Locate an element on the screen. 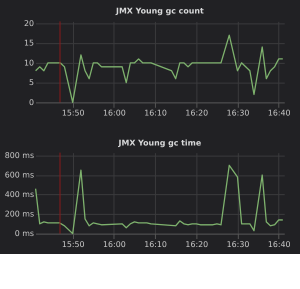 The width and height of the screenshot is (300, 289). y-tick-label: 15 is located at coordinates (29, 43).